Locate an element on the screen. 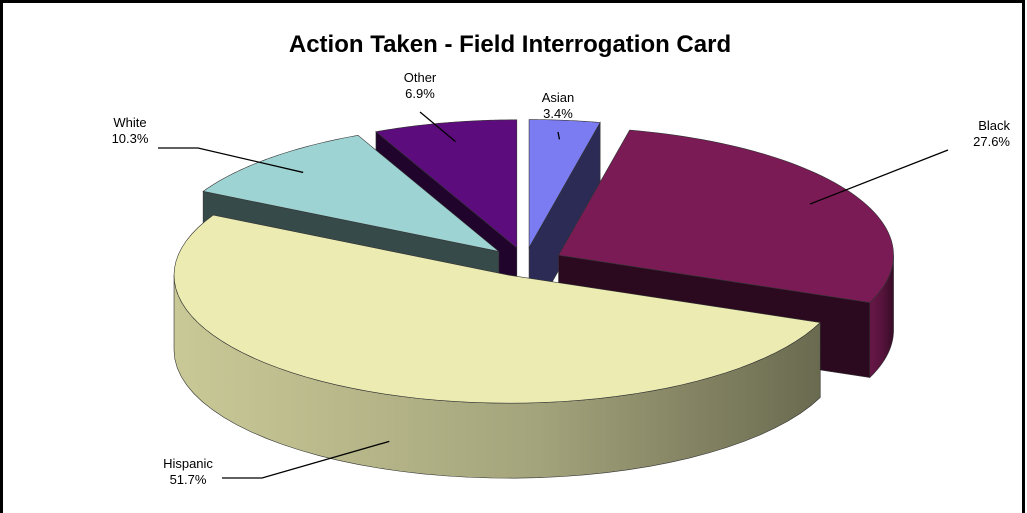  data-label-value: 6.9% is located at coordinates (420, 93).